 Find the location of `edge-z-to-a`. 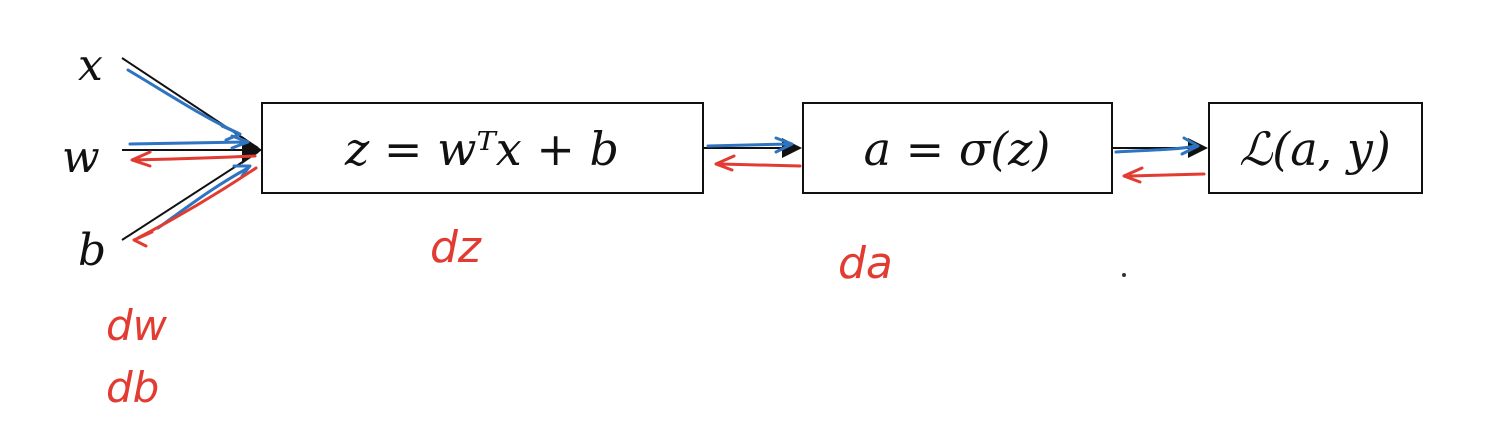

edge-z-to-a is located at coordinates (752, 154).